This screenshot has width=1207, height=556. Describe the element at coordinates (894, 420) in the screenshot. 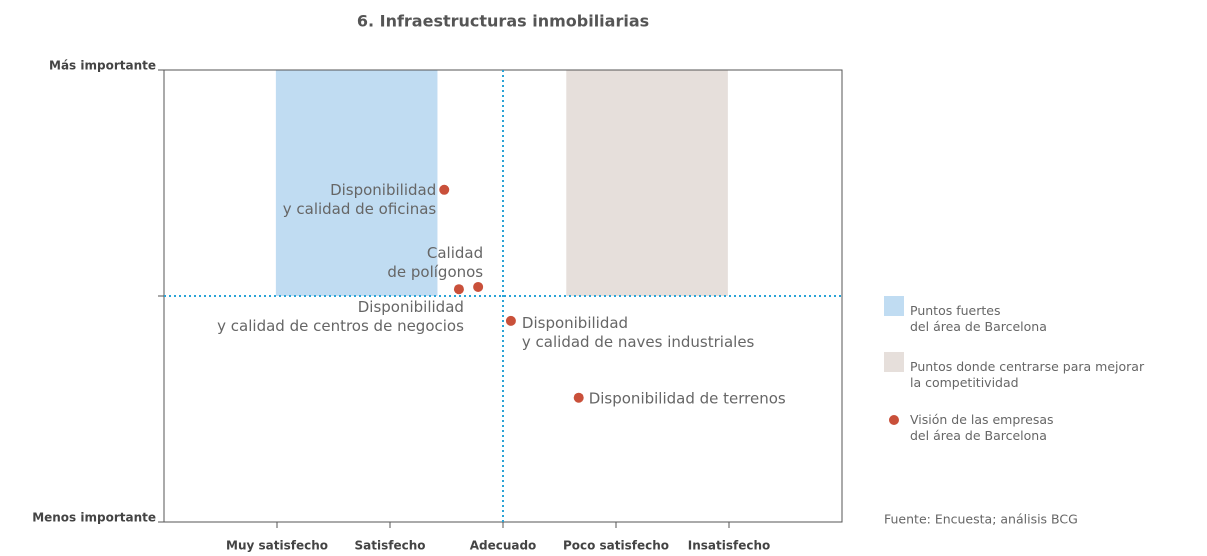

I see `legend-marker` at that location.